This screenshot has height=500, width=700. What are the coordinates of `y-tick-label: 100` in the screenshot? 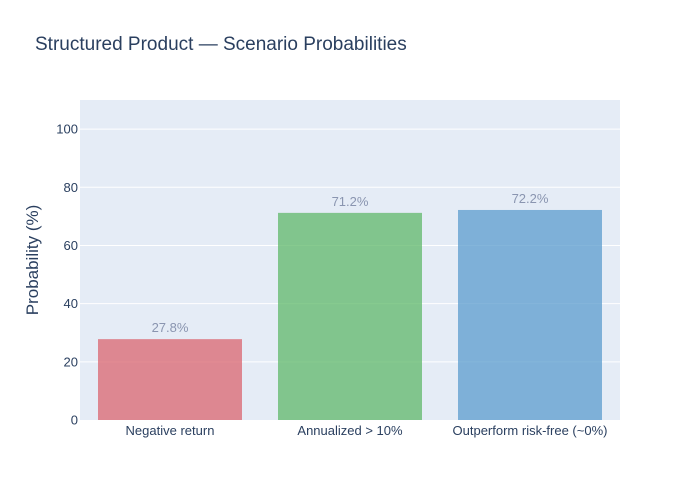 It's located at (67, 129).